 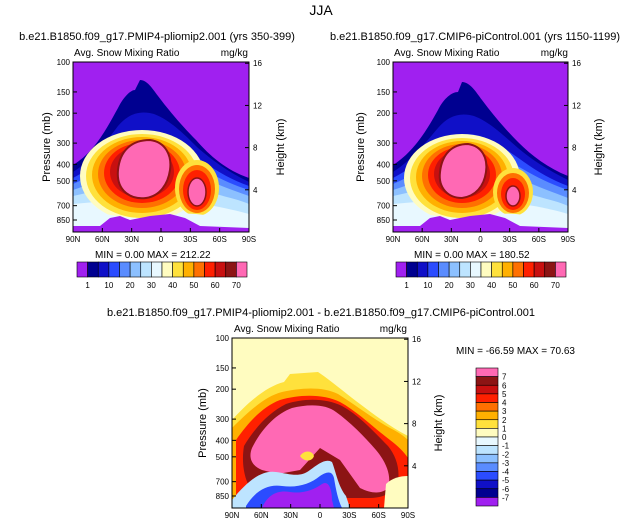 I want to click on x-tick-label-left: 60N, so click(x=102, y=239).